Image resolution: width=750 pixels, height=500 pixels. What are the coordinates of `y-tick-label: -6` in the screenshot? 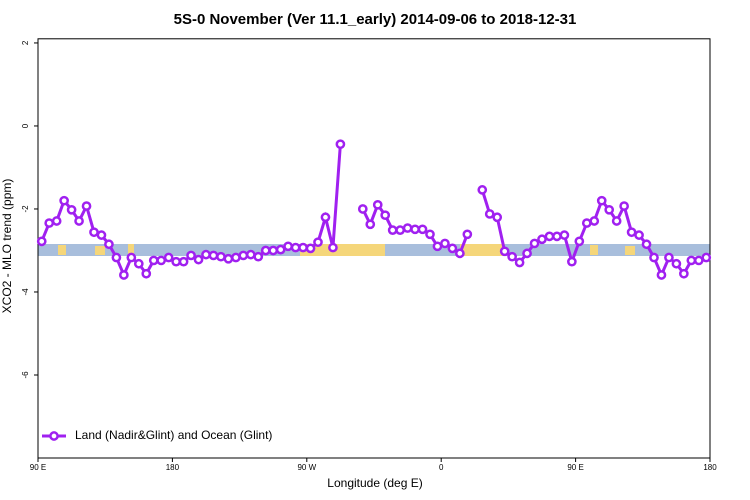 It's located at (25, 375).